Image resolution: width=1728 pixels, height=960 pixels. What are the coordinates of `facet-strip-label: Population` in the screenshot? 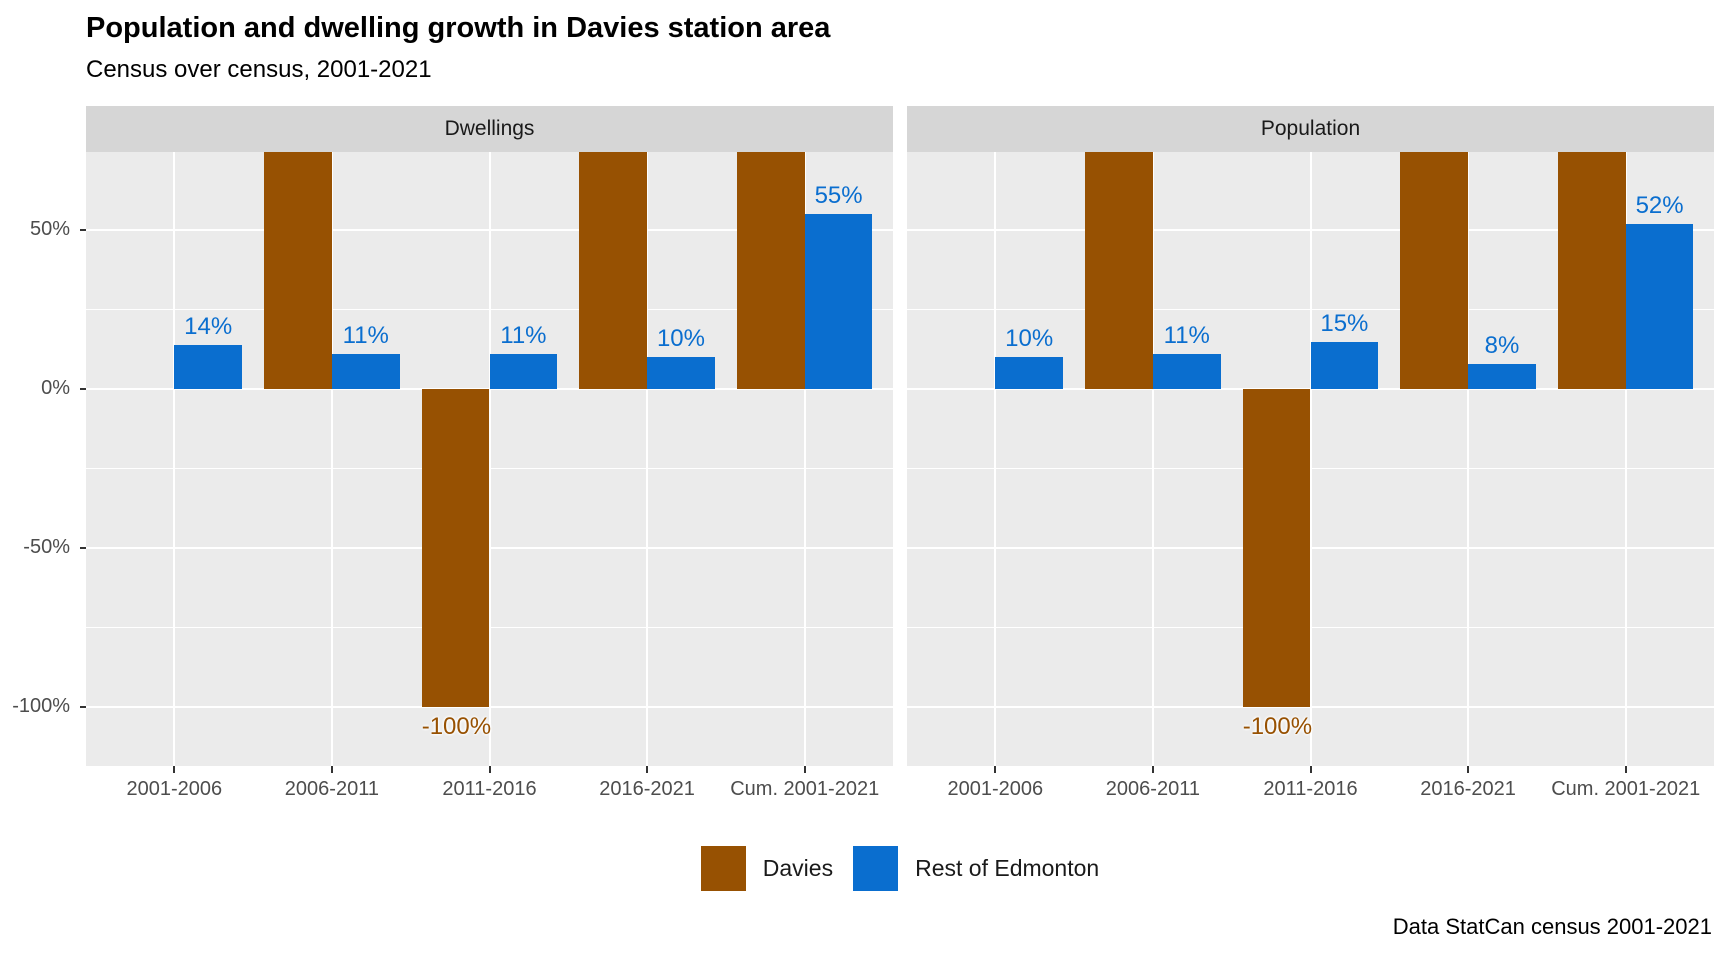 It's located at (1310, 128).